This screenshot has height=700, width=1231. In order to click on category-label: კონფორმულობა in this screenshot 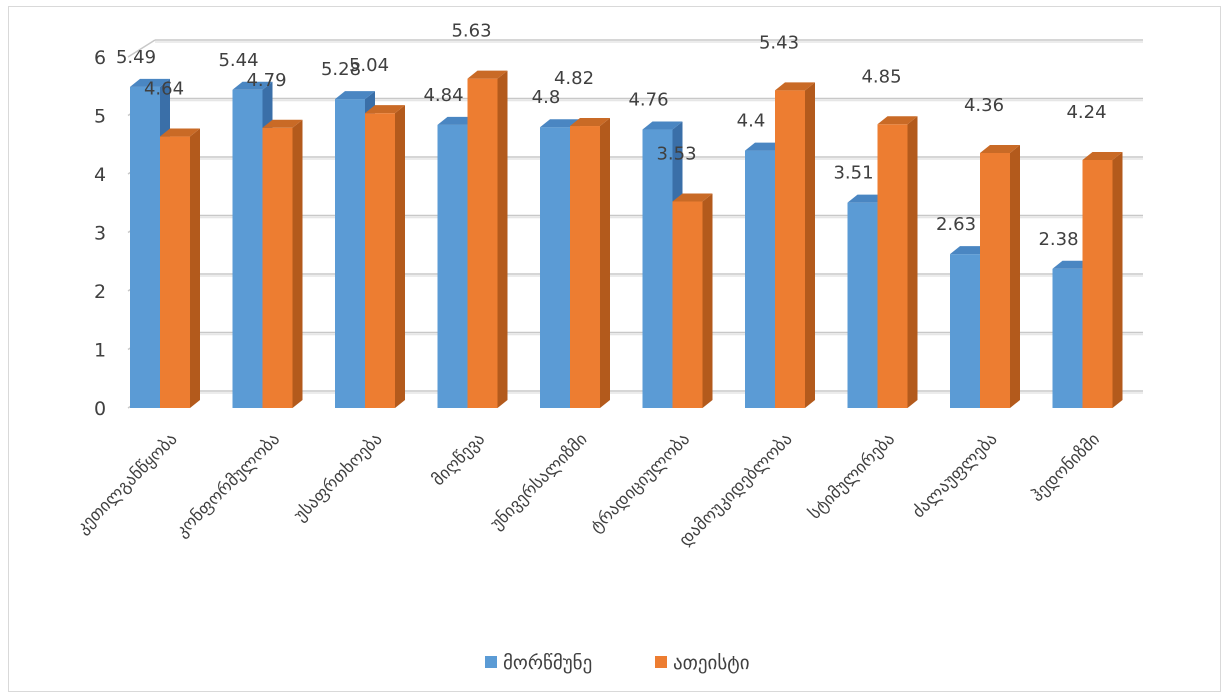, I will do `click(228, 485)`.